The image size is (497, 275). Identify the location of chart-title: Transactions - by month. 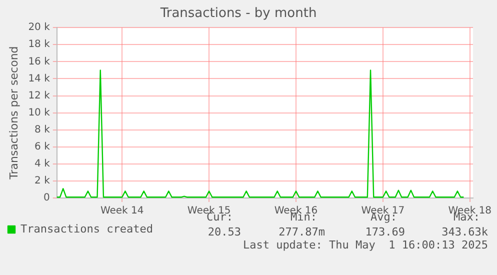
(238, 14).